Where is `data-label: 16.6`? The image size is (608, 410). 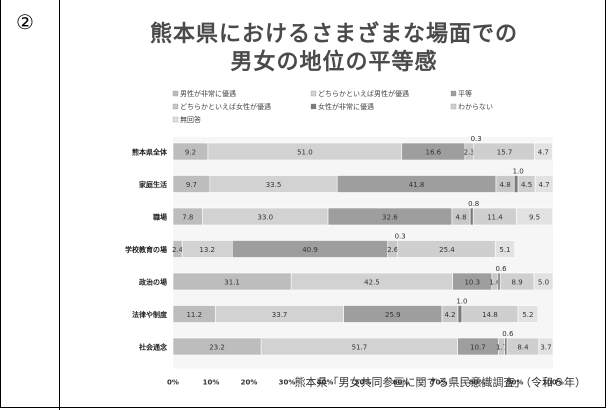 data-label: 16.6 is located at coordinates (434, 153).